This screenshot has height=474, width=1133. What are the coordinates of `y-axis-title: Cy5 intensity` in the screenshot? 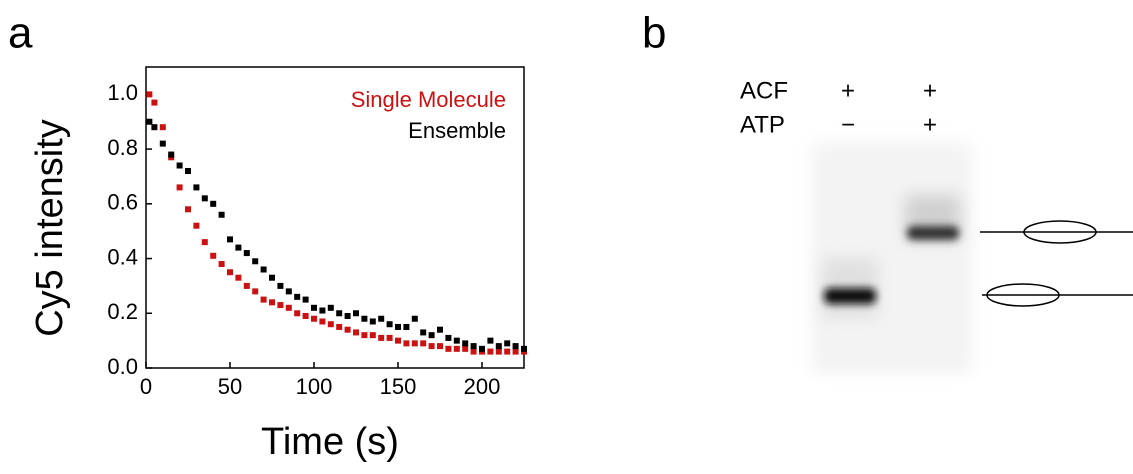 It's located at (50, 228).